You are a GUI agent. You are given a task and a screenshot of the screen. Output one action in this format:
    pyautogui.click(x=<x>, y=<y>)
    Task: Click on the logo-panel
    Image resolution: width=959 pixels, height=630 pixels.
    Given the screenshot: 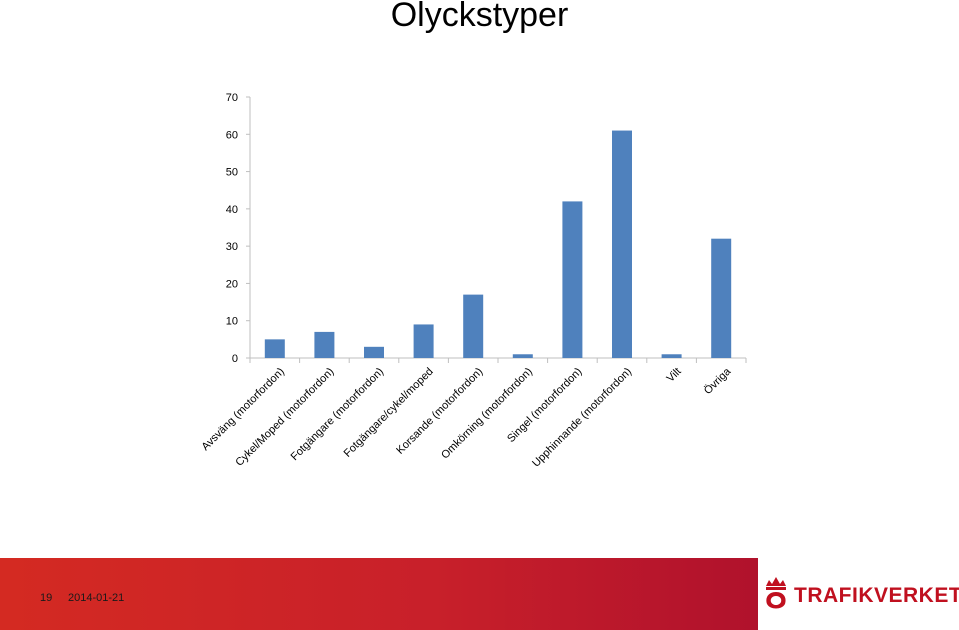 What is the action you would take?
    pyautogui.click(x=858, y=594)
    